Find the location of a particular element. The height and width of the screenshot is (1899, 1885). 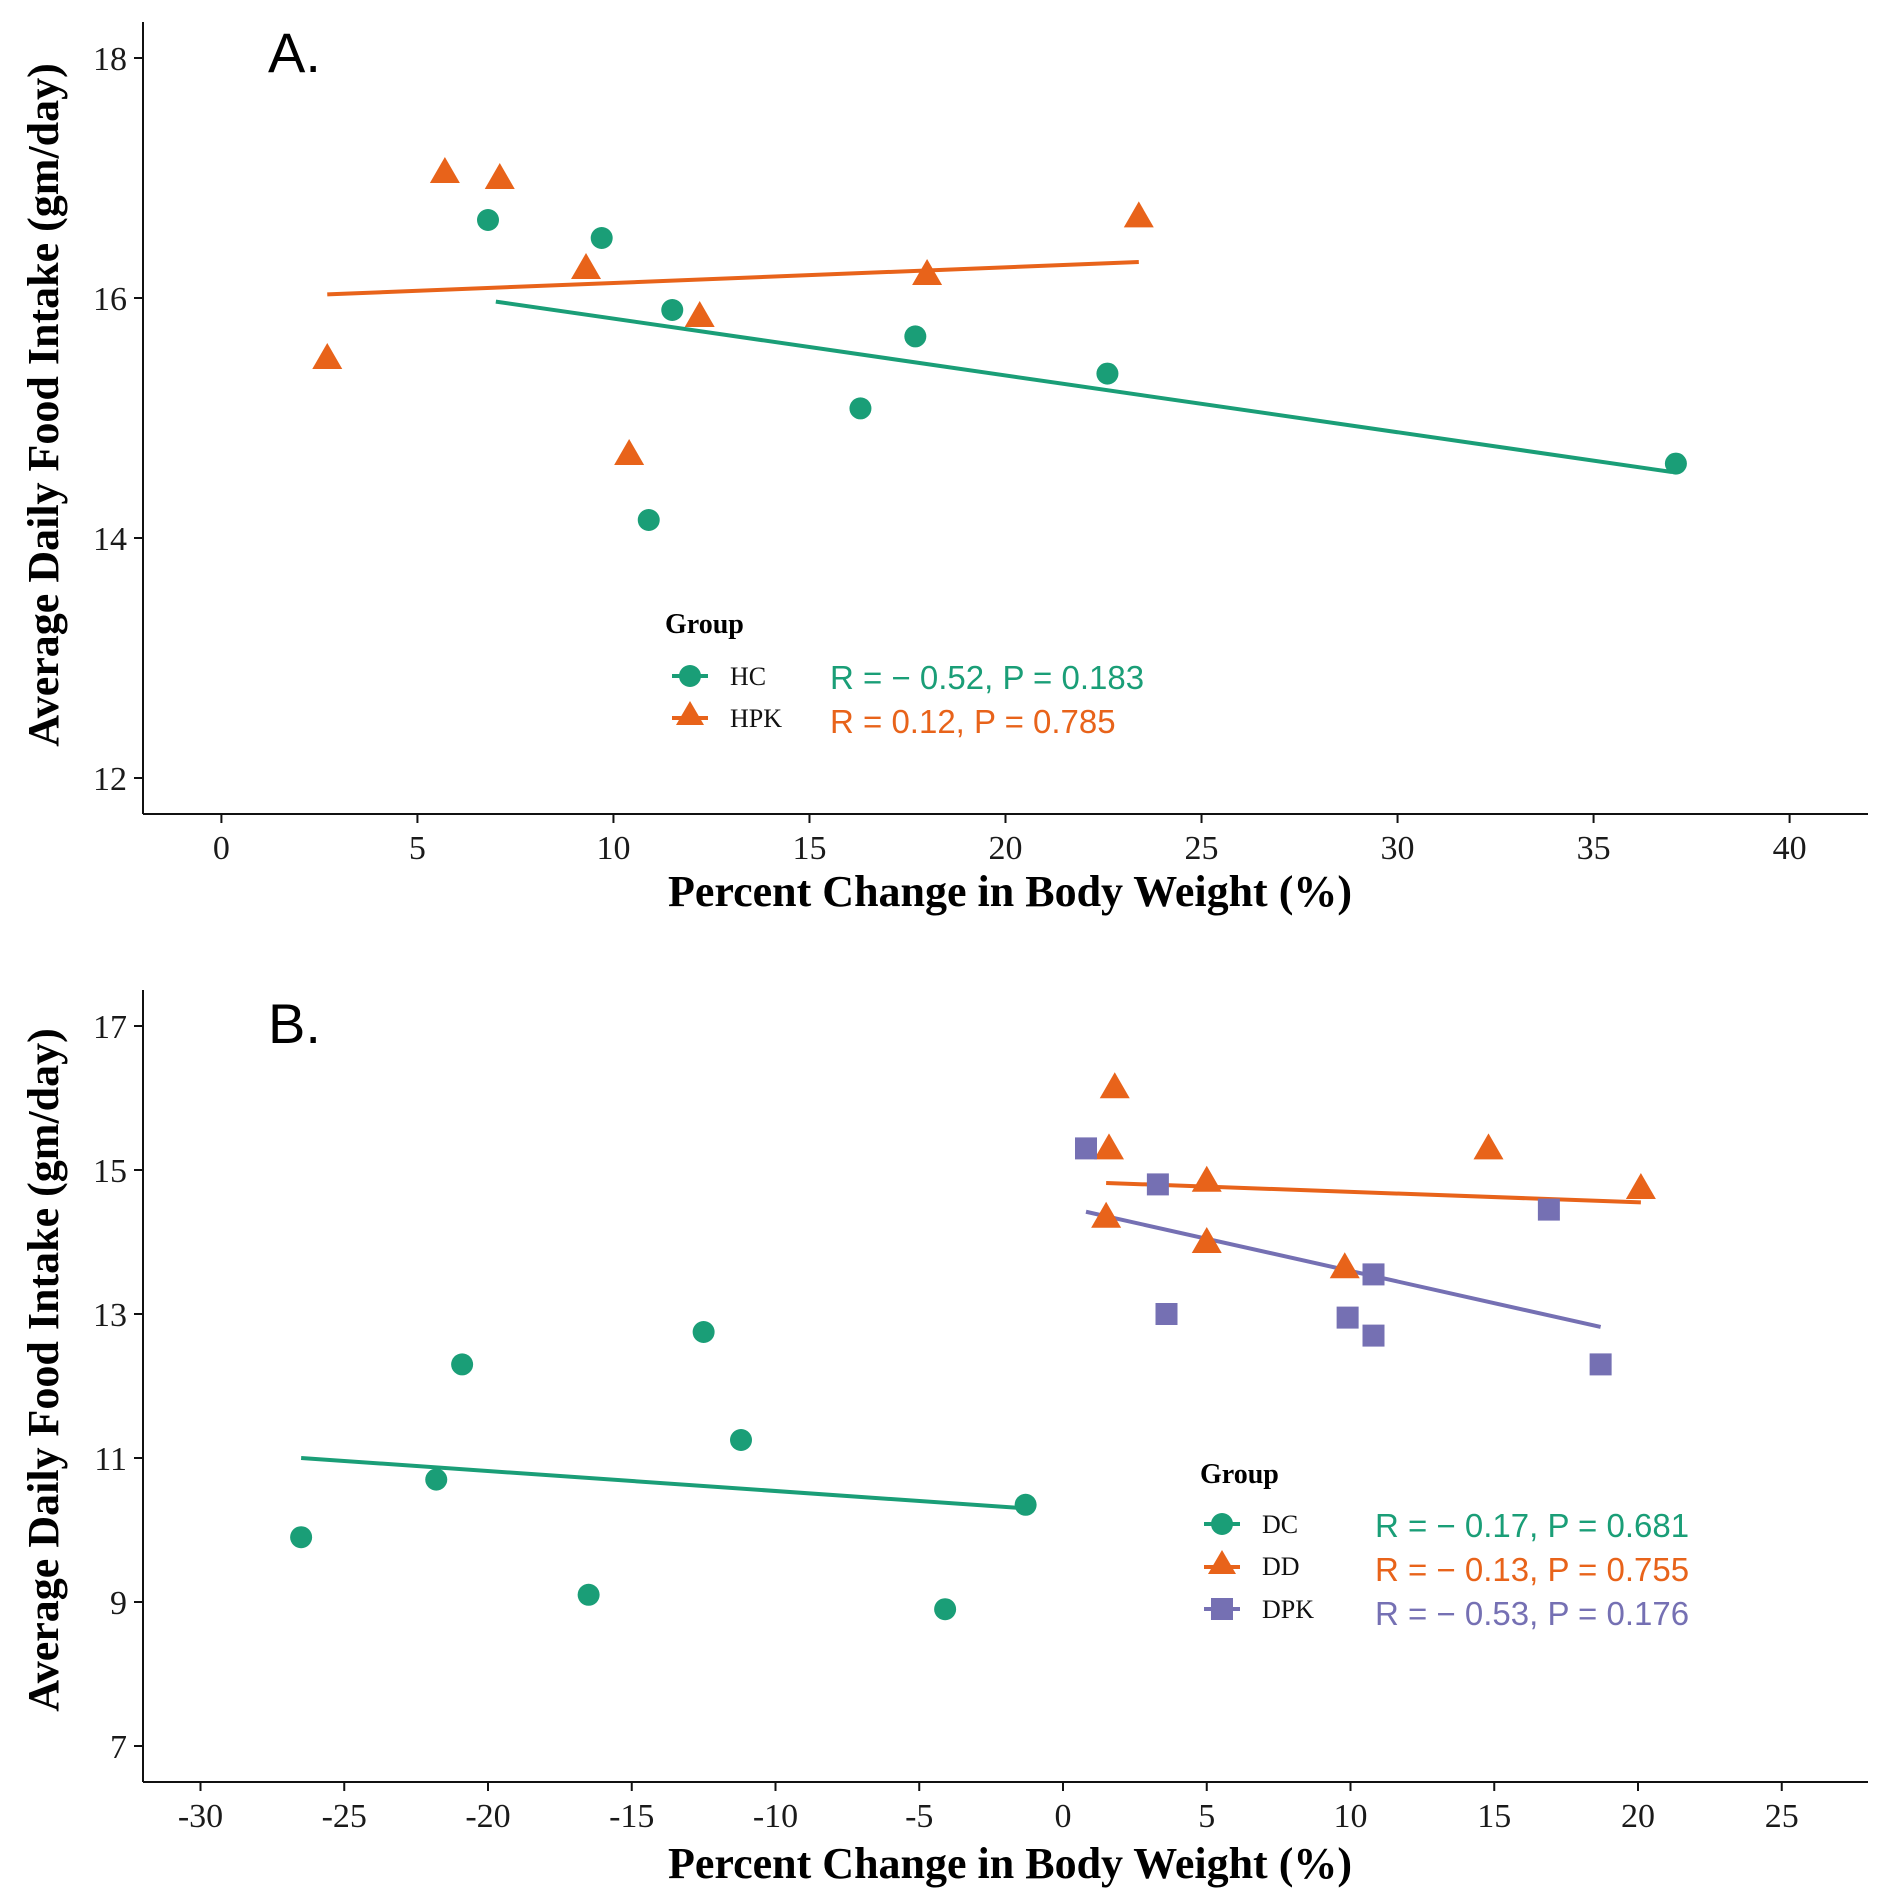

y-tick-label: 12 is located at coordinates (110, 779).